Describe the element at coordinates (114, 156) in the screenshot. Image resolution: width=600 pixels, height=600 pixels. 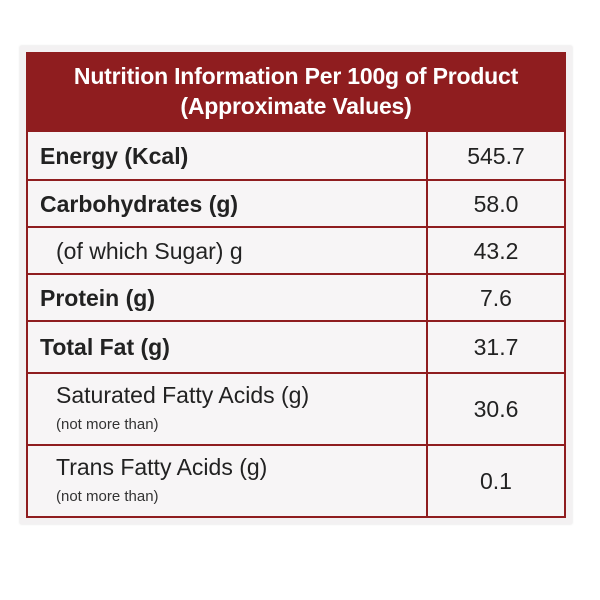
I see `nutrient-name: Energy (Kcal)` at that location.